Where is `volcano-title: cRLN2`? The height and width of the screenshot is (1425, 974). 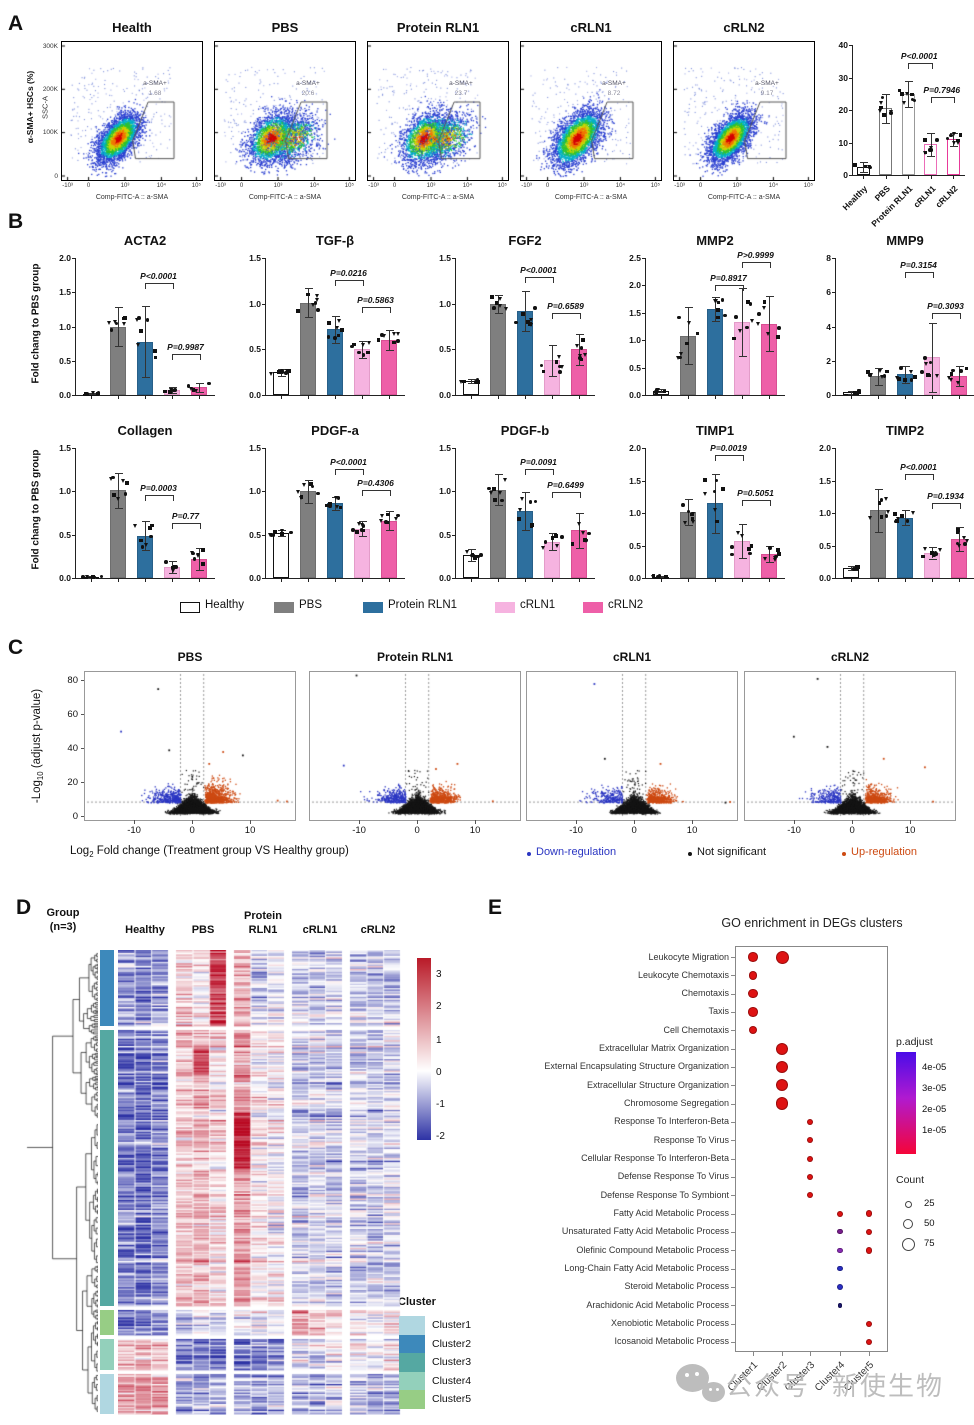 volcano-title: cRLN2 is located at coordinates (849, 657).